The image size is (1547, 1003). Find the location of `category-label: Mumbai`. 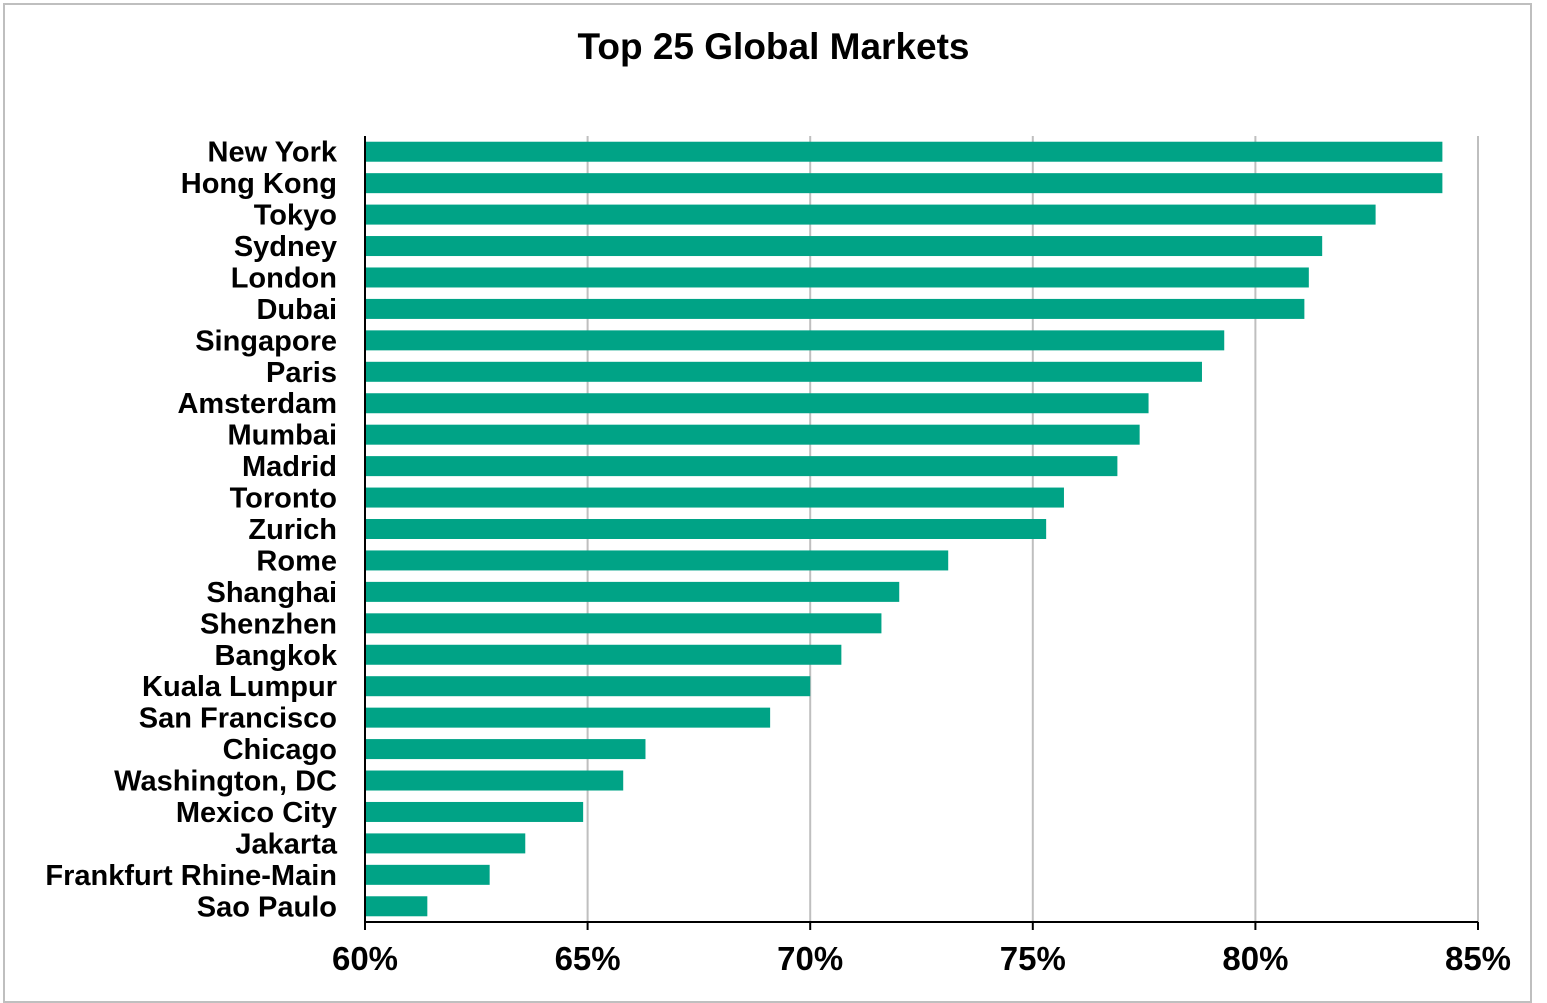

category-label: Mumbai is located at coordinates (282, 436).